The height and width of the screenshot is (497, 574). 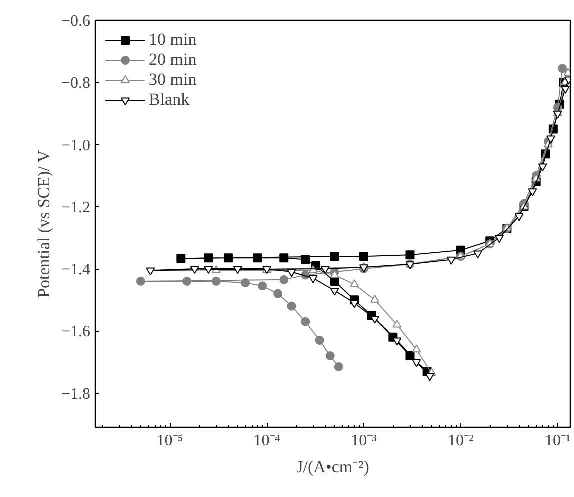 What do you see at coordinates (557, 441) in the screenshot?
I see `x-tick-label: 10⁻¹` at bounding box center [557, 441].